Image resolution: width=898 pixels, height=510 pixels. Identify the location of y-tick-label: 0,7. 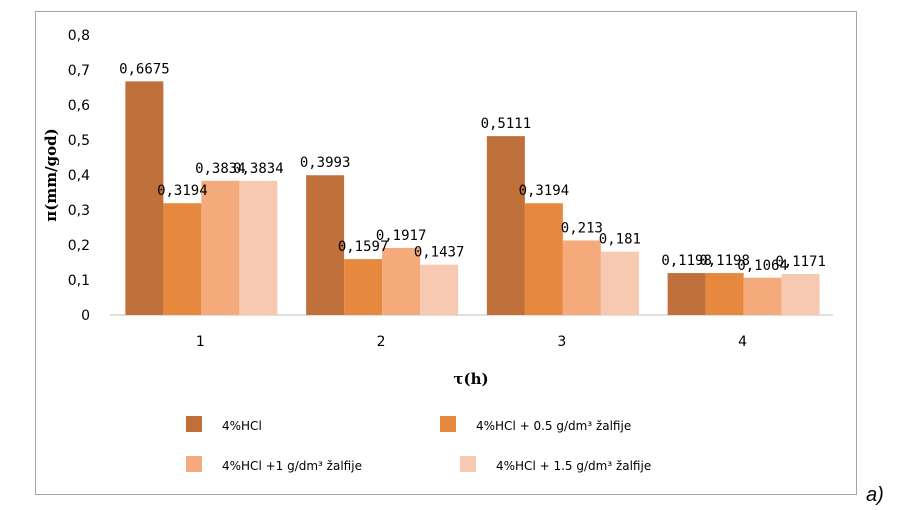
(79, 71).